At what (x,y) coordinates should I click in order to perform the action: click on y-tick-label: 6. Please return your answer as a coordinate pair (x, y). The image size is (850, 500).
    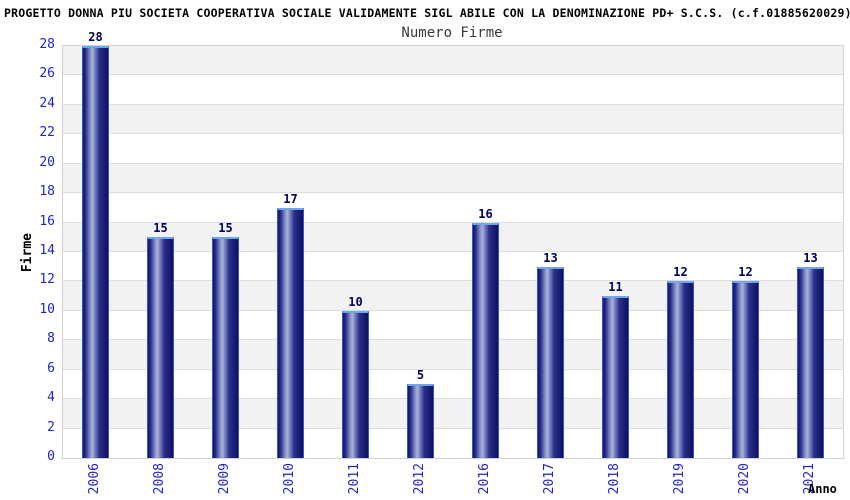
    Looking at the image, I should click on (51, 368).